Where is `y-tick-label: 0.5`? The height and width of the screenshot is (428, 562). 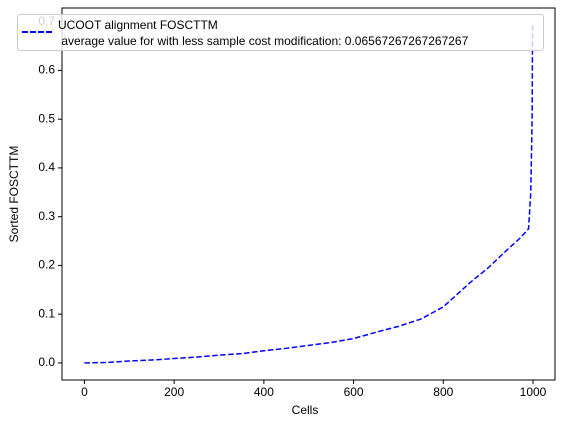 y-tick-label: 0.5 is located at coordinates (46, 118).